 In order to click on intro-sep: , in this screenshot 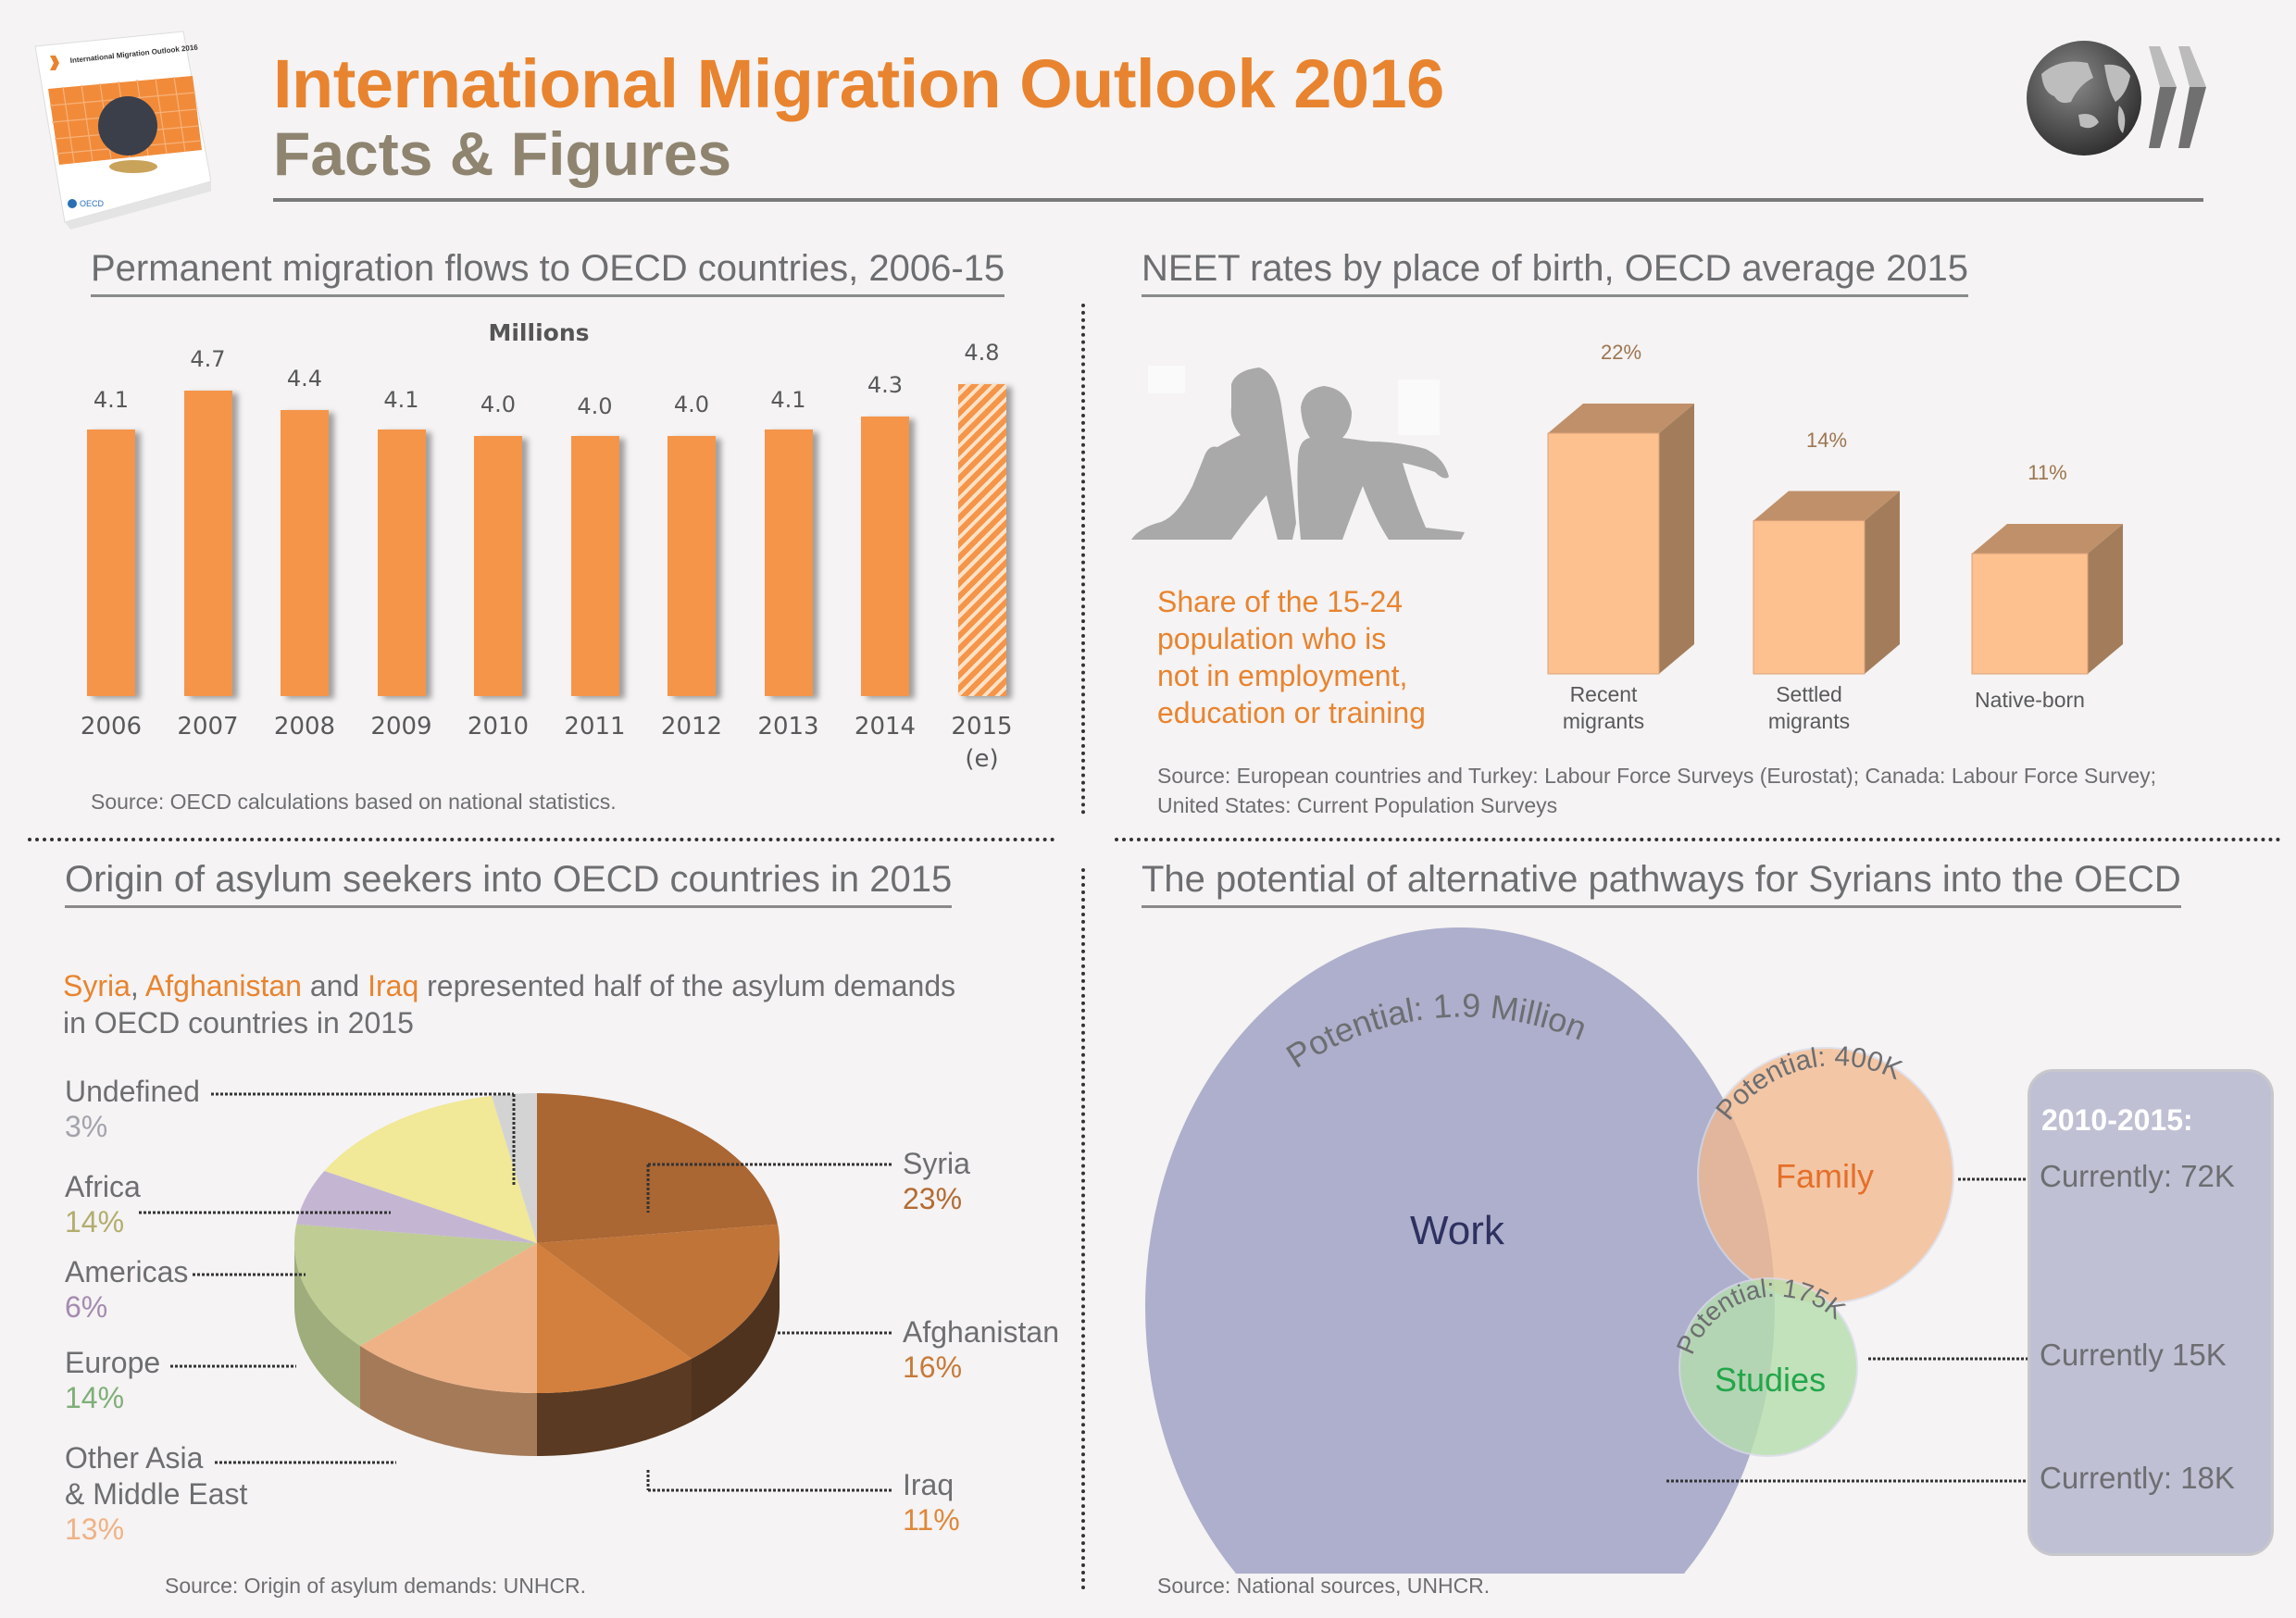, I will do `click(137, 985)`.